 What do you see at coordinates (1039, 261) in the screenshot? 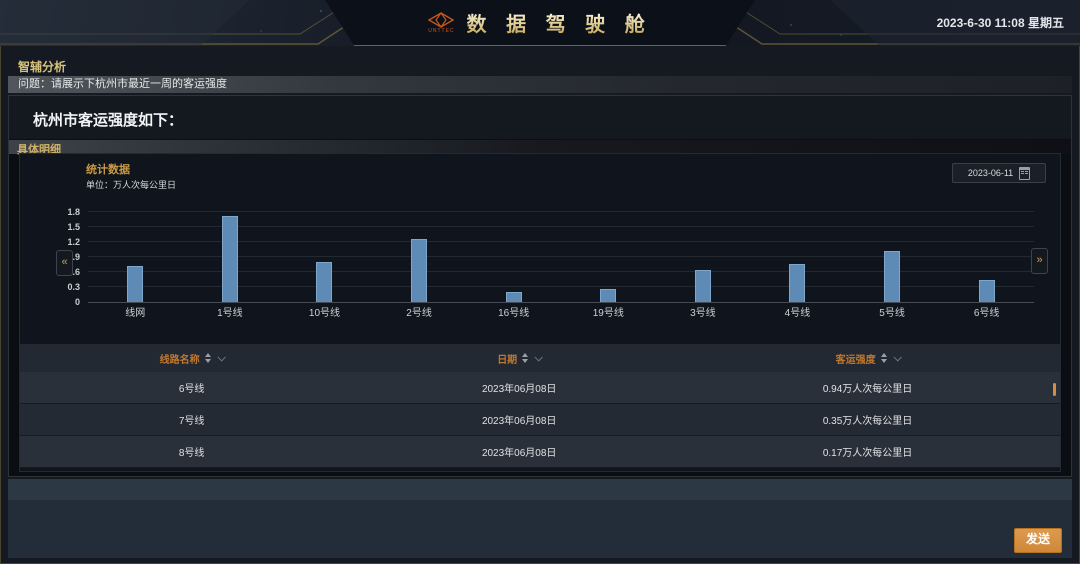
I see `chart-next-button: »` at bounding box center [1039, 261].